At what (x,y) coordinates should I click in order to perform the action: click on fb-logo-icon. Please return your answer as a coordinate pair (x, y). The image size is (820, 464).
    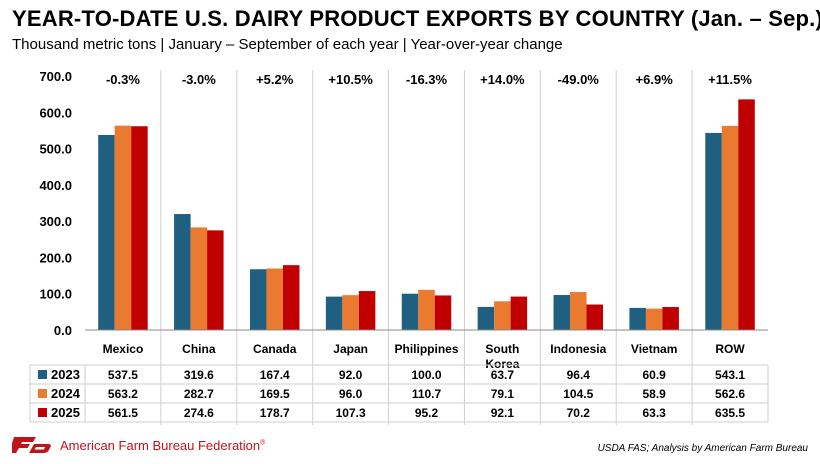
    Looking at the image, I should click on (31, 445).